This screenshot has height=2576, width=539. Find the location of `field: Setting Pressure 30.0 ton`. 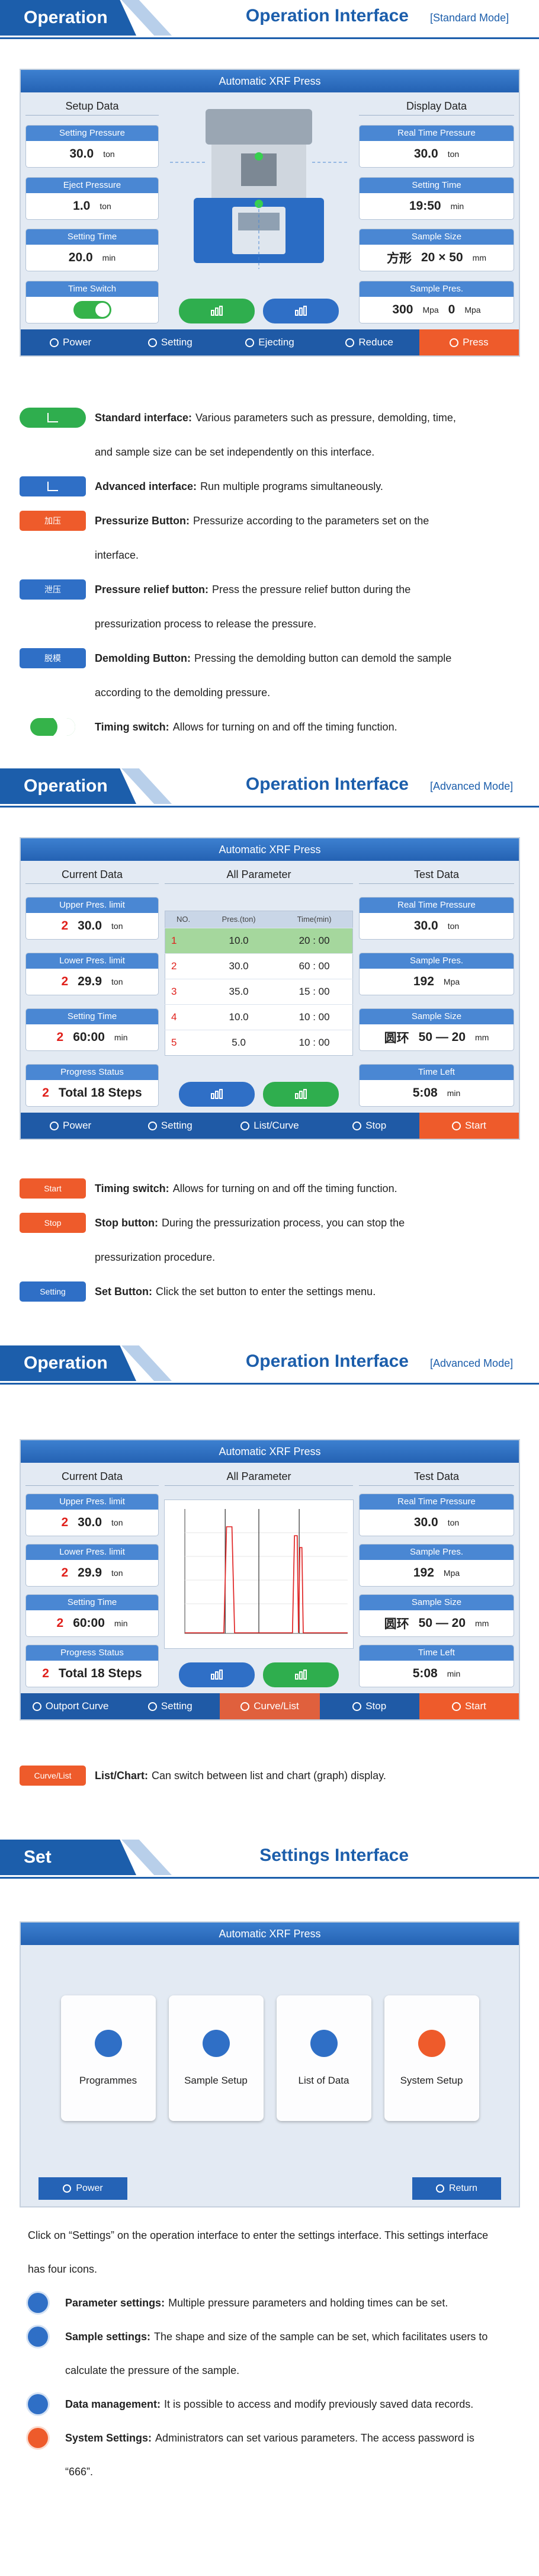

field: Setting Pressure 30.0 ton is located at coordinates (92, 146).